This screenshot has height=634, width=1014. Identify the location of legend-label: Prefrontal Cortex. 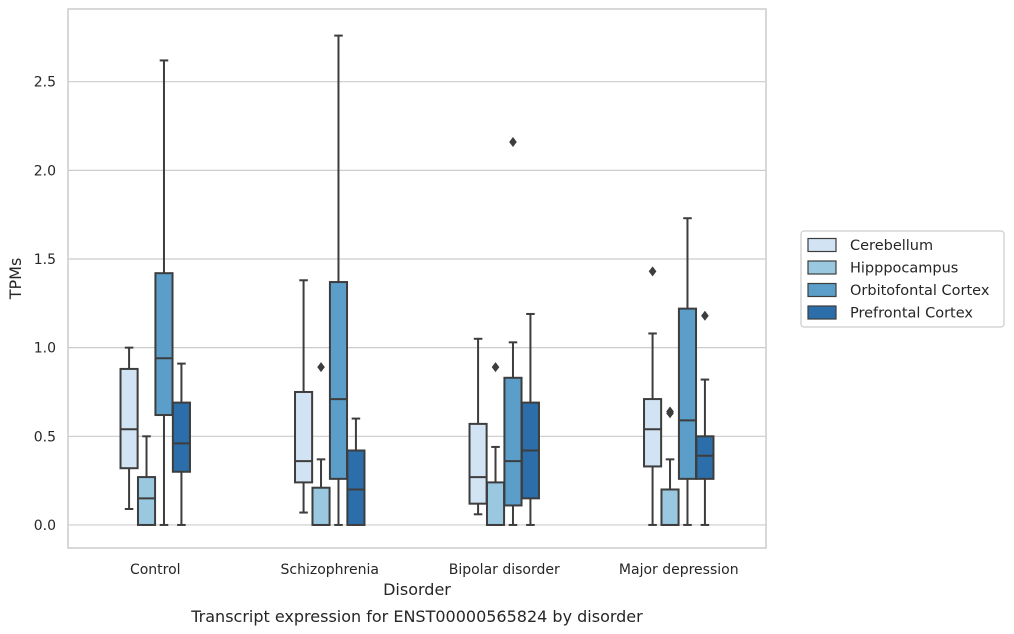
(911, 314).